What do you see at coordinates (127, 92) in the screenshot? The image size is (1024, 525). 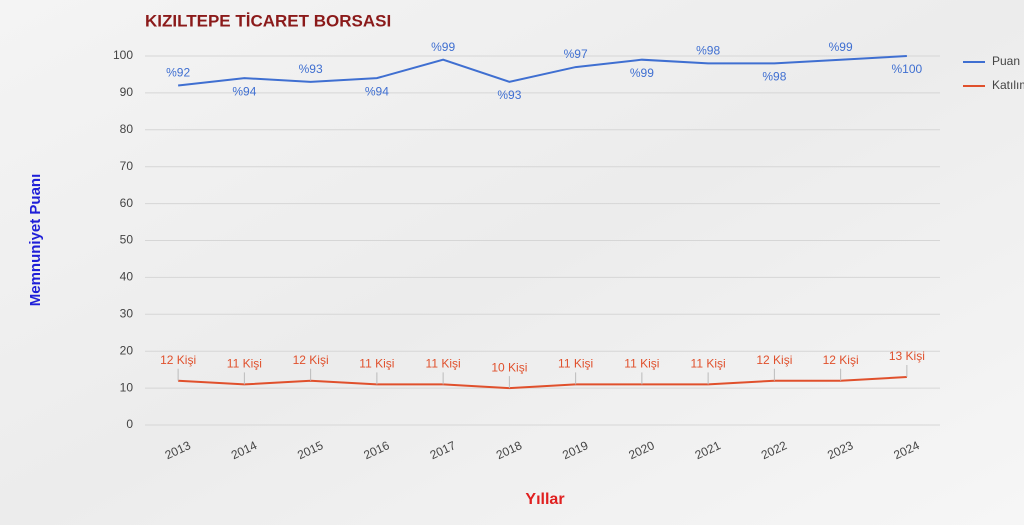 I see `y-tick-label: 90` at bounding box center [127, 92].